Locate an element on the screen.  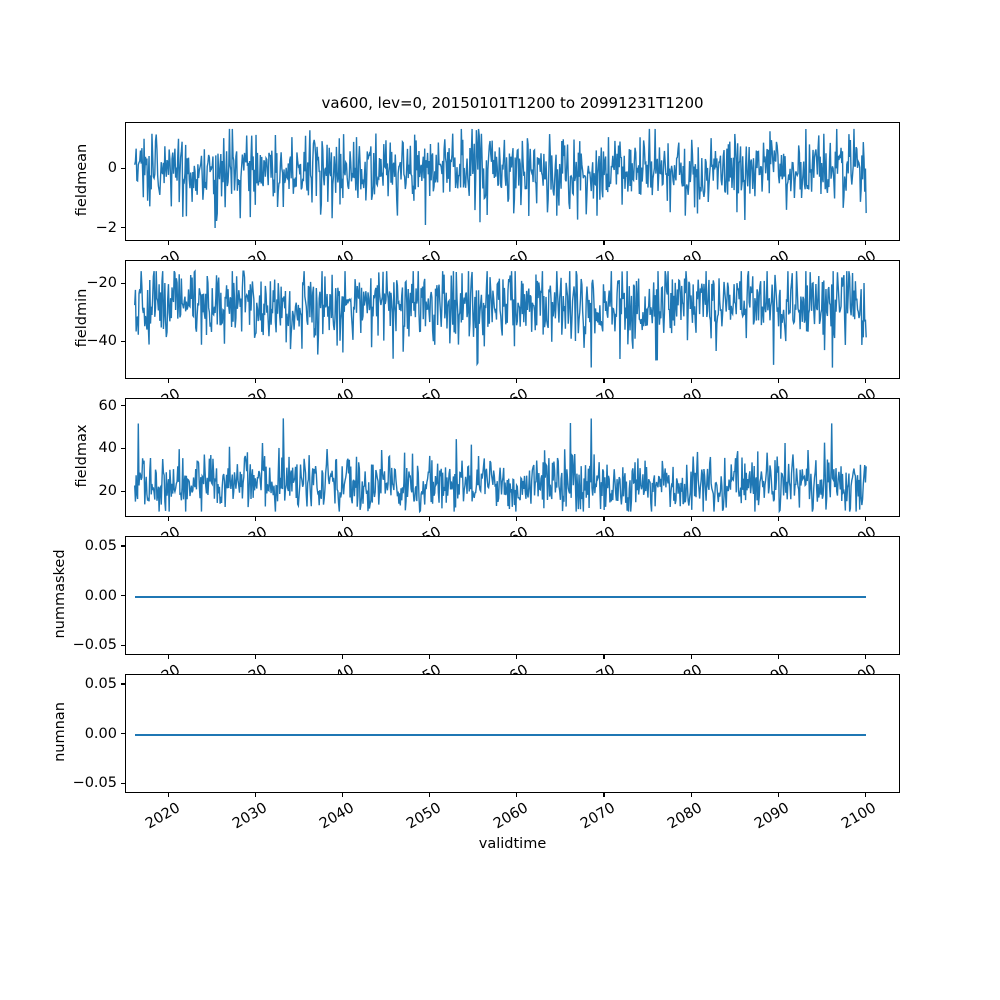
x-tick-label: 2090 is located at coordinates (772, 816).